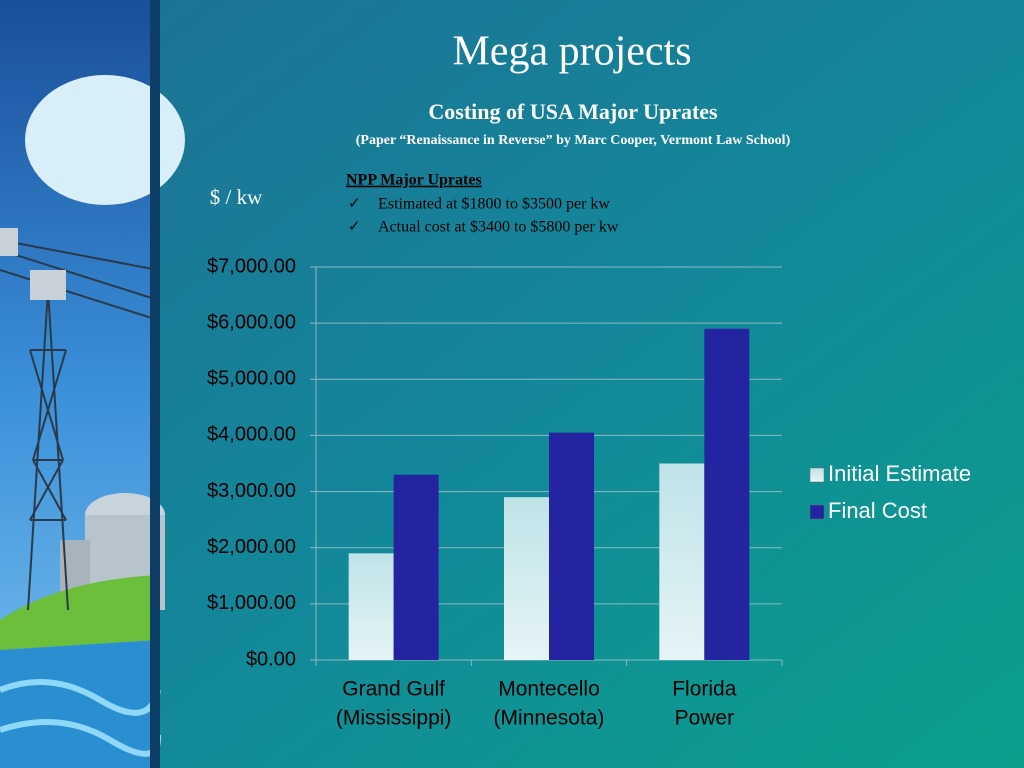  What do you see at coordinates (251, 547) in the screenshot?
I see `y-tick-label: $2,000.00` at bounding box center [251, 547].